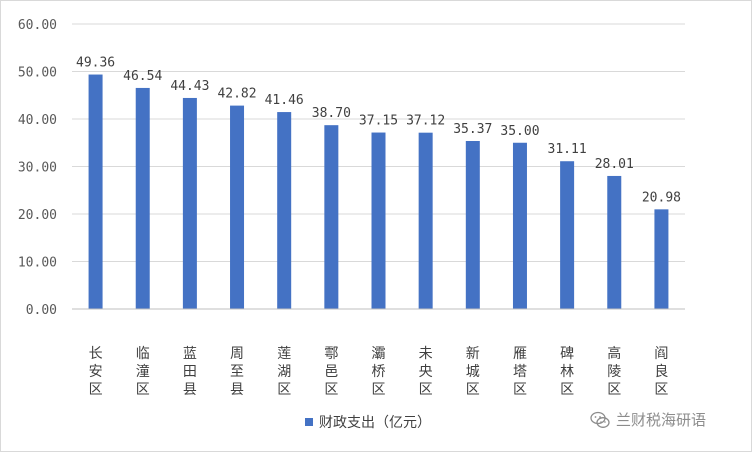  What do you see at coordinates (661, 420) in the screenshot?
I see `watermark-text: 兰财税海研语` at bounding box center [661, 420].